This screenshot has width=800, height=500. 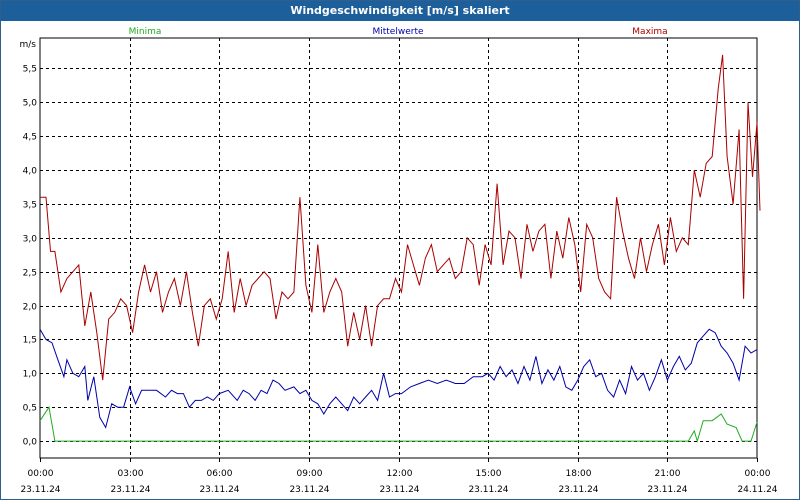 What do you see at coordinates (400, 474) in the screenshot?
I see `x-tick-time: 12:00` at bounding box center [400, 474].